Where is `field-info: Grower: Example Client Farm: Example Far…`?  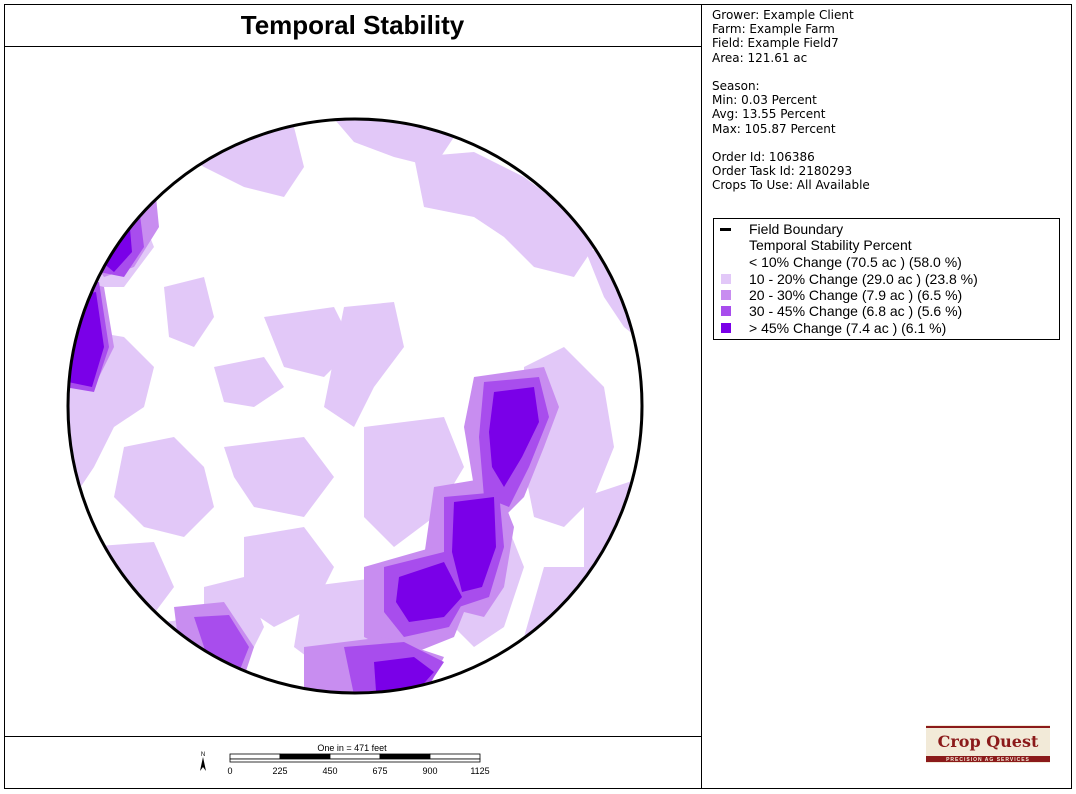
field-info: Grower: Example Client Farm: Example Far… is located at coordinates (791, 100).